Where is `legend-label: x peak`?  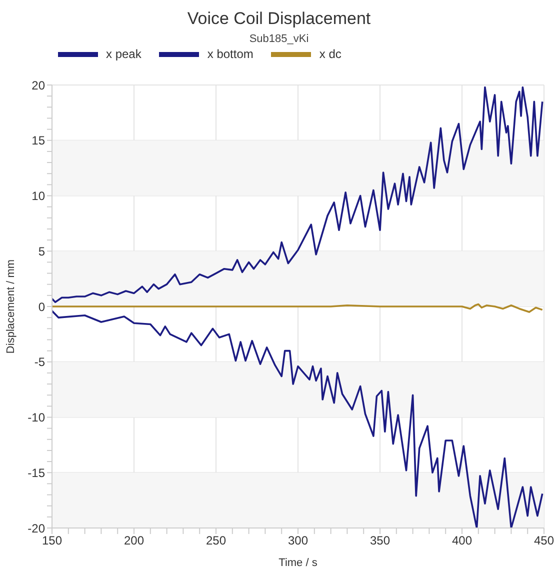 legend-label: x peak is located at coordinates (124, 54).